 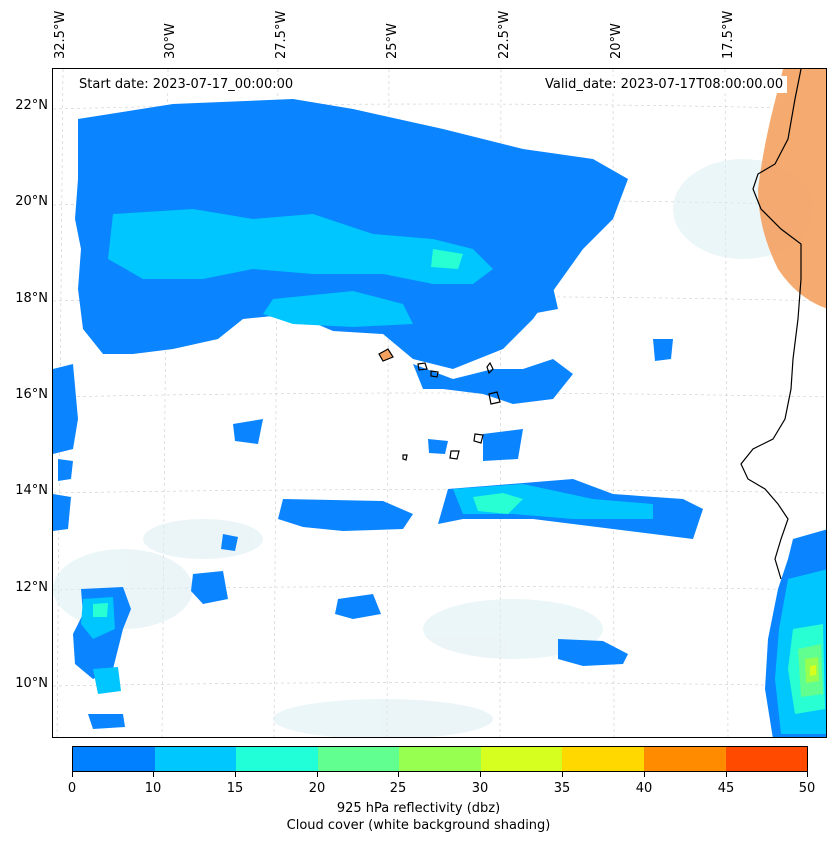 What do you see at coordinates (317, 788) in the screenshot?
I see `colorbar-tick-label-20: 20` at bounding box center [317, 788].